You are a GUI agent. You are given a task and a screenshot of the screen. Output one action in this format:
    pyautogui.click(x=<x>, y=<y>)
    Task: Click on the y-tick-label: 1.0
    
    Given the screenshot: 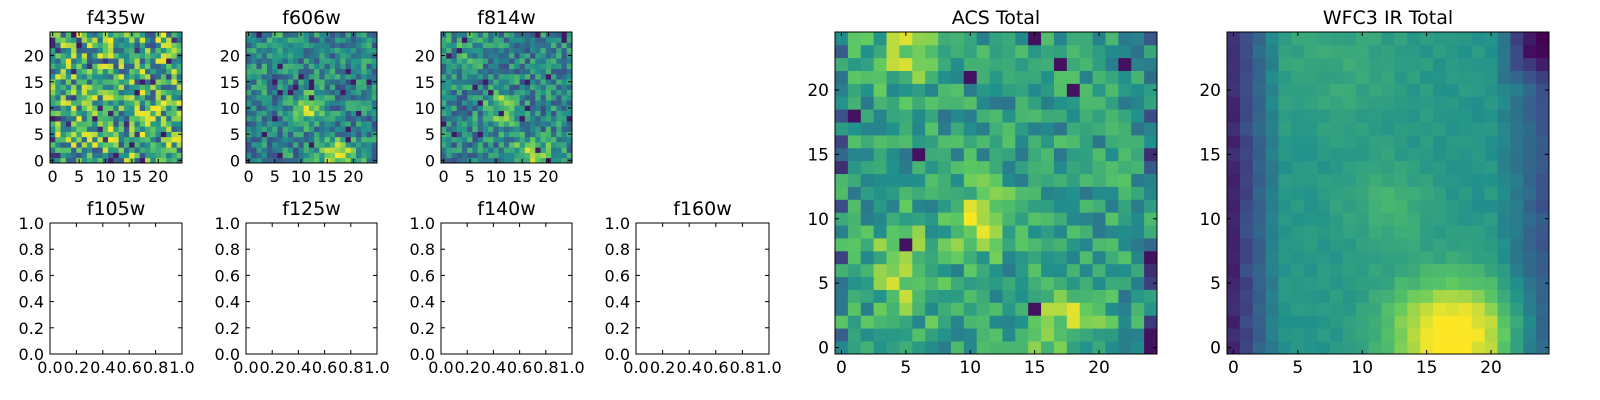 What is the action you would take?
    pyautogui.click(x=422, y=223)
    